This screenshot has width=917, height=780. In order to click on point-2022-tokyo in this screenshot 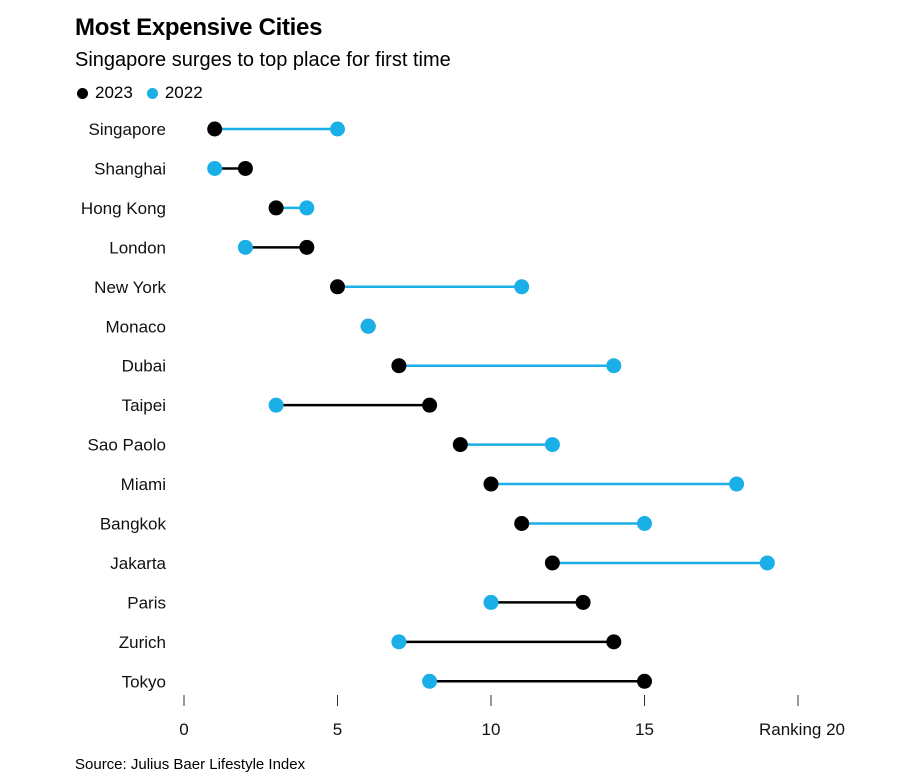, I will do `click(430, 681)`.